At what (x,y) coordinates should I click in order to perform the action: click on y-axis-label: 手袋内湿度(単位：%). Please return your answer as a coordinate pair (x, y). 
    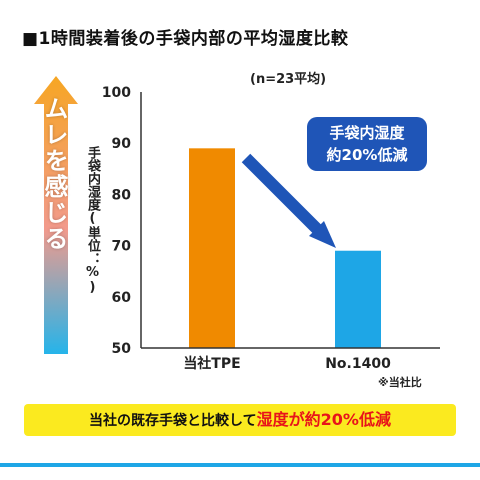
    Looking at the image, I should click on (92, 220).